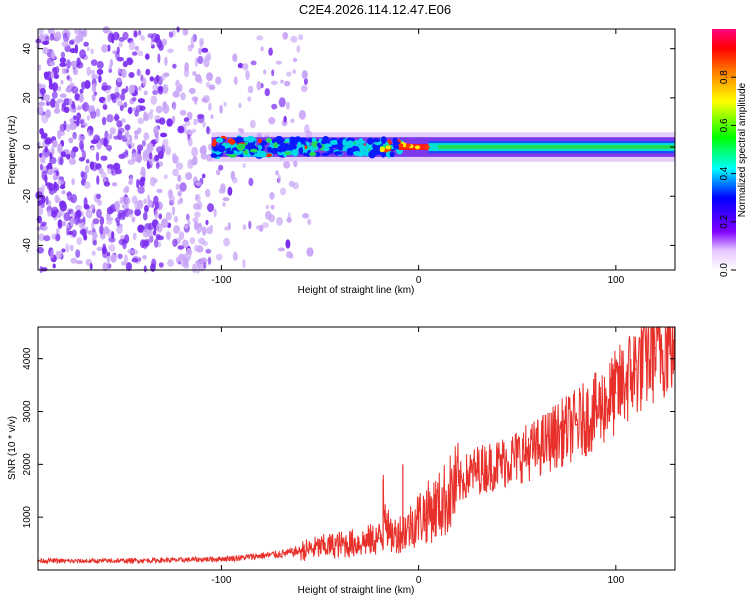 The height and width of the screenshot is (600, 750). I want to click on colorbar, so click(724, 149).